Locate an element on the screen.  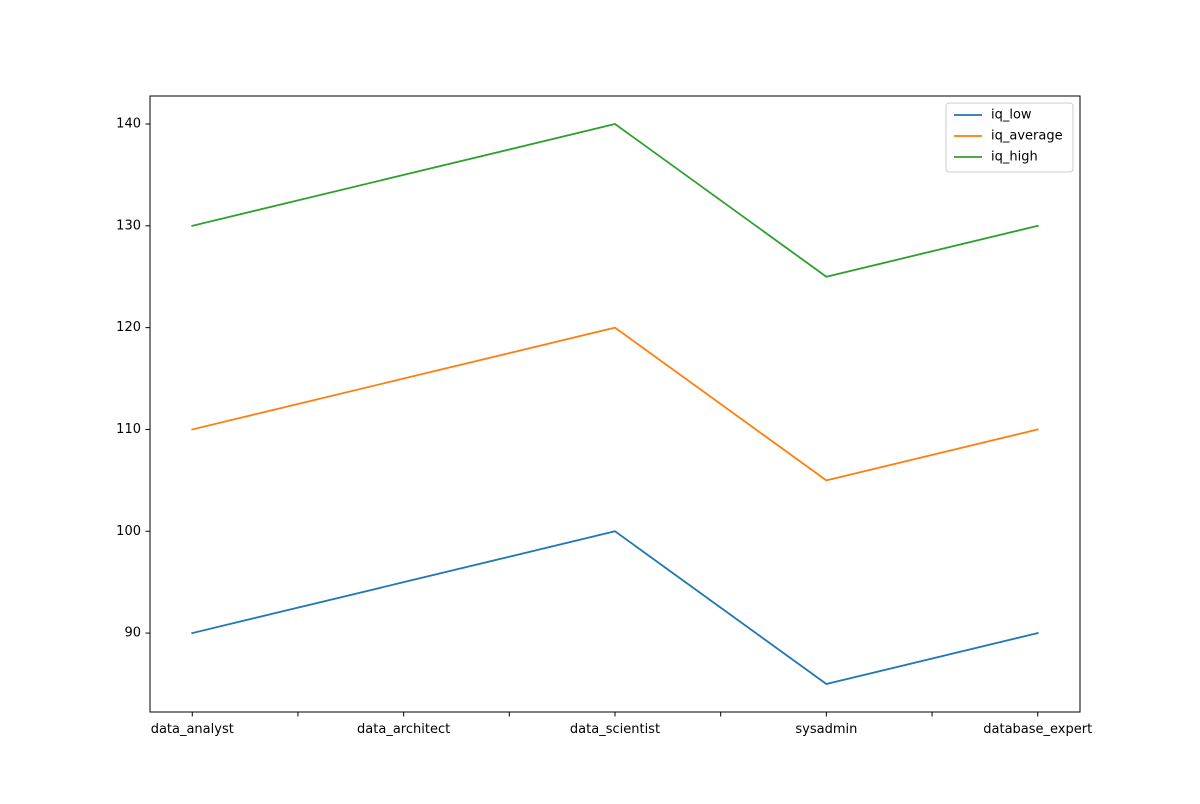
legend-label-iq_high: iq_high is located at coordinates (1014, 157).